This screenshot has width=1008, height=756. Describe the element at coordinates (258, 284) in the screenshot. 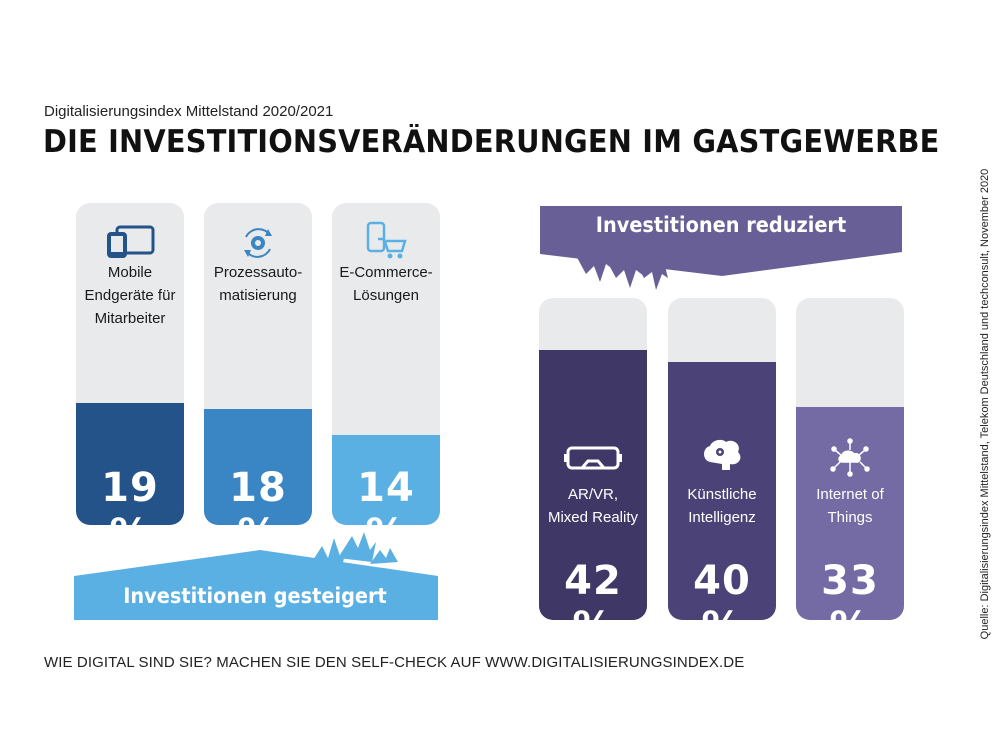

I see `label-process-automation: Prozessauto- matisierung` at that location.